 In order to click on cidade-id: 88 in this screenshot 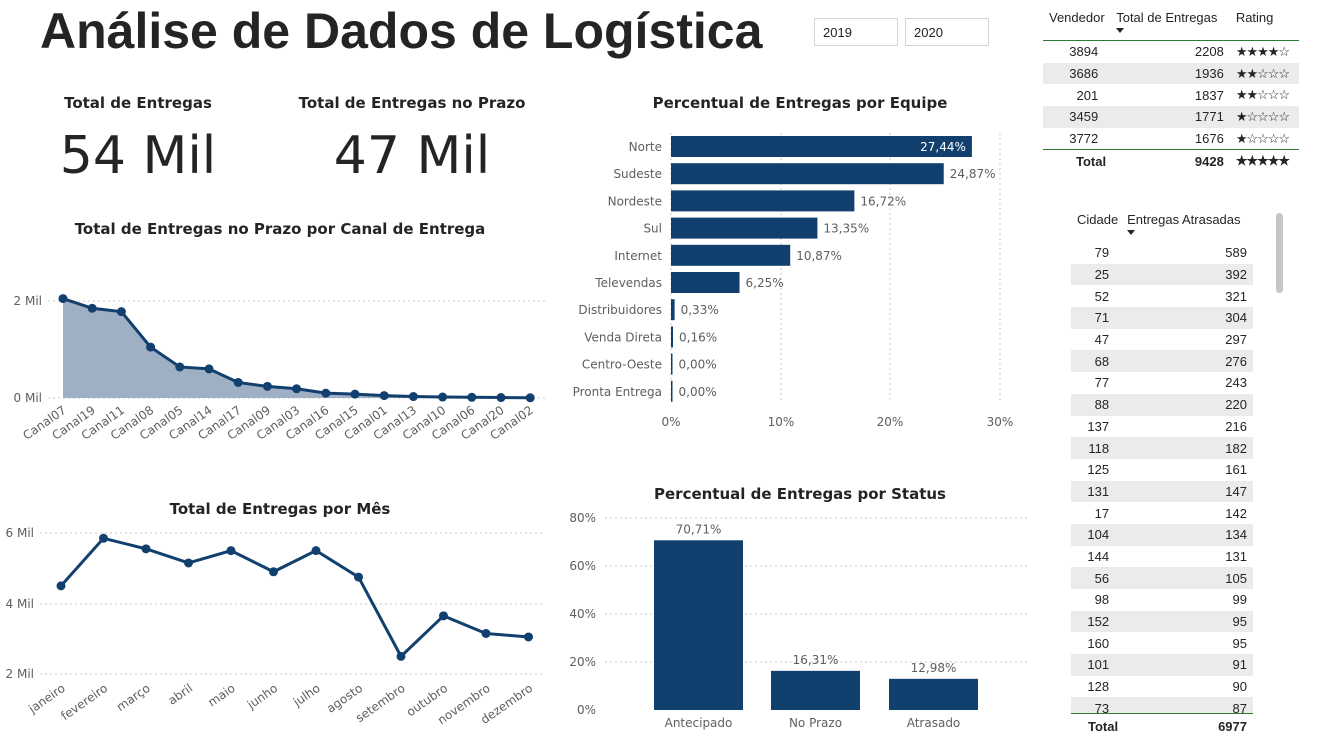, I will do `click(1099, 404)`.